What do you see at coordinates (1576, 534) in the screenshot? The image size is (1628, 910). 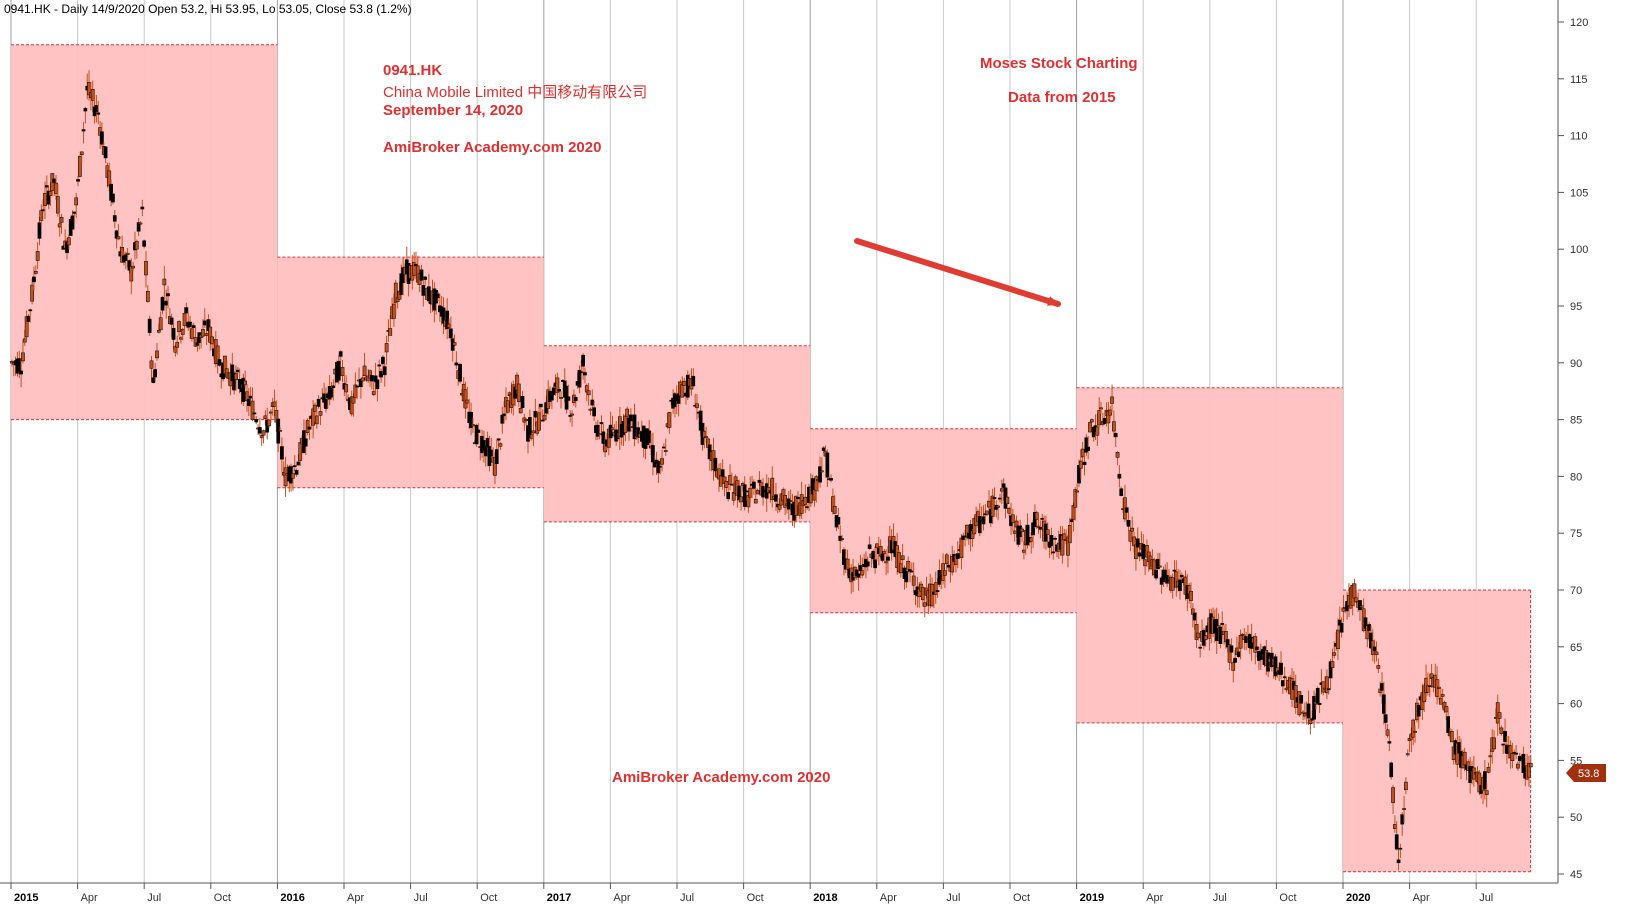 I see `y-tick-label: 75` at bounding box center [1576, 534].